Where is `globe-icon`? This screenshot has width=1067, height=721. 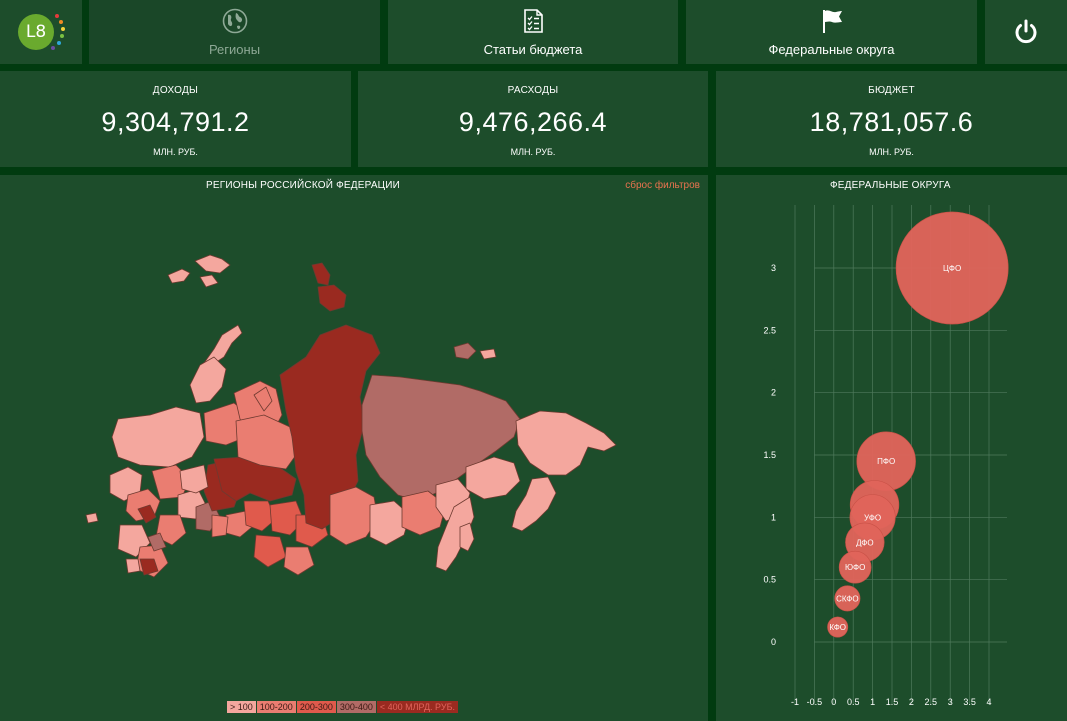 globe-icon is located at coordinates (234, 21).